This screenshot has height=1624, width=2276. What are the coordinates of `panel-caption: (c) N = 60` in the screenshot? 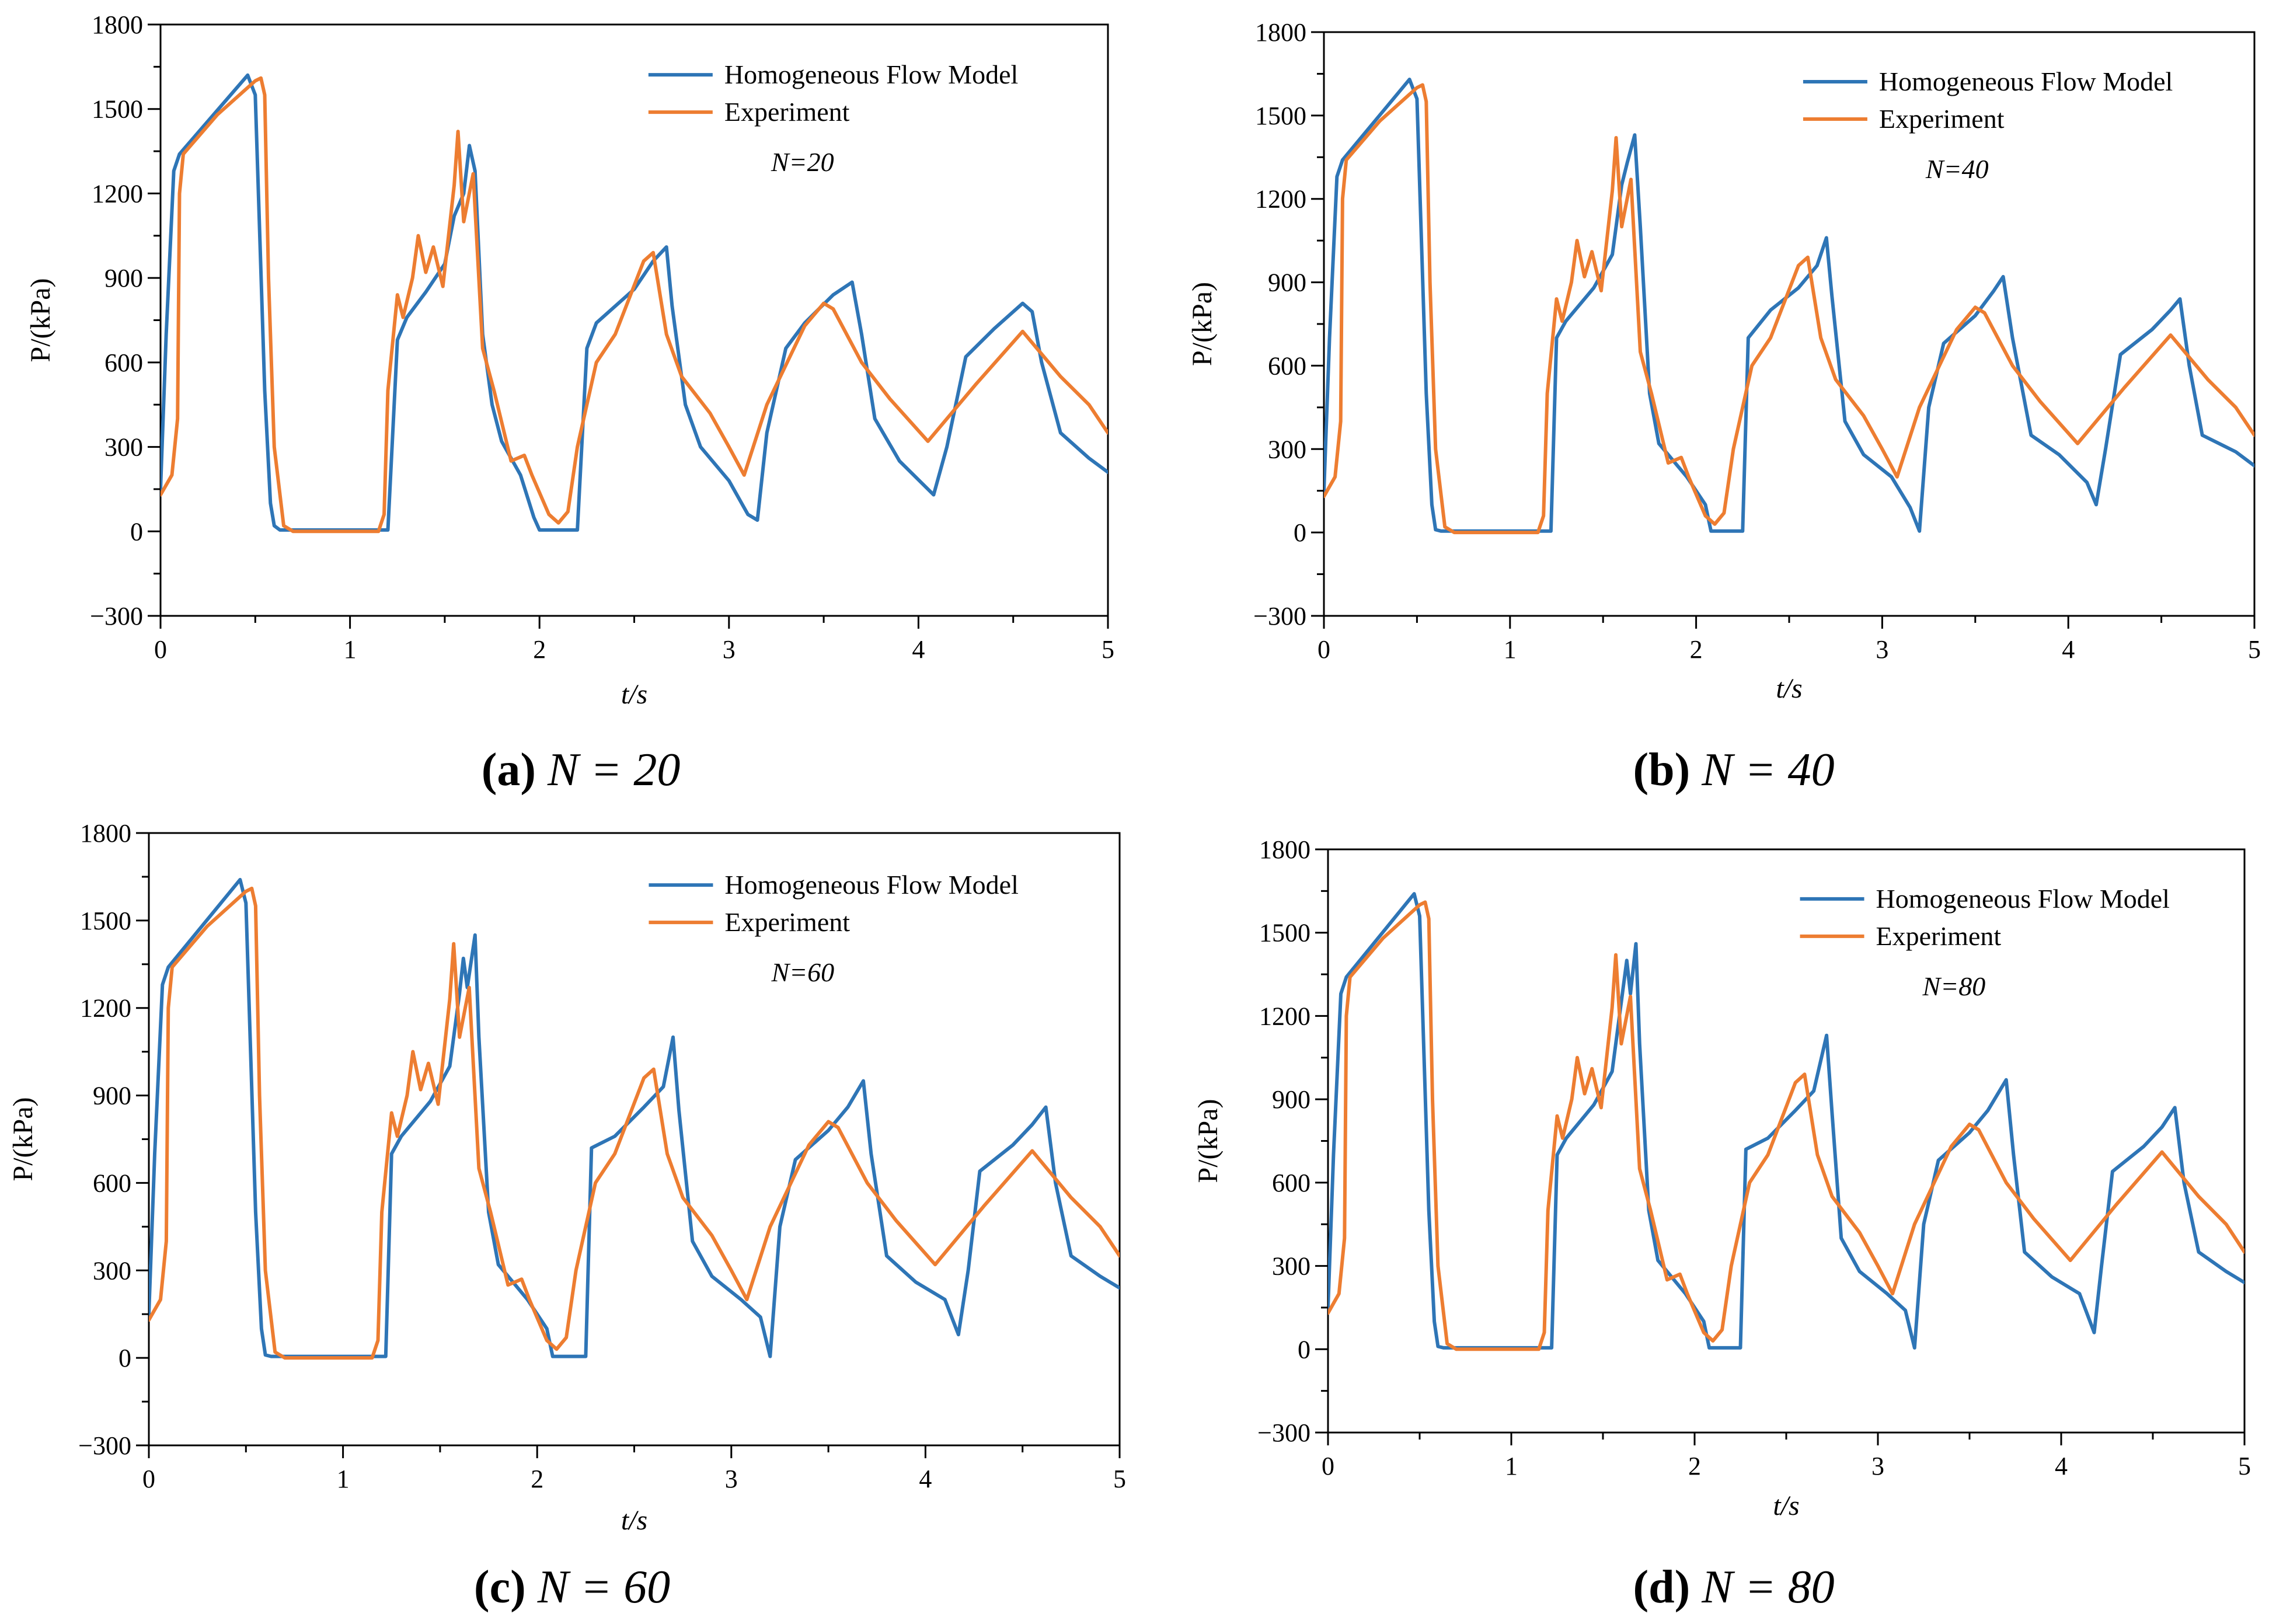 It's located at (572, 1587).